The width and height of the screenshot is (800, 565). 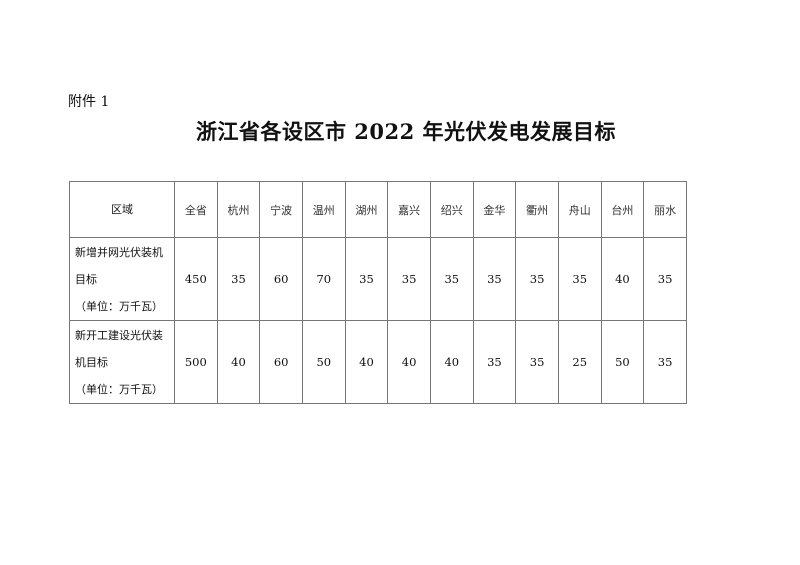 I want to click on header-region: 衢州, so click(x=537, y=209).